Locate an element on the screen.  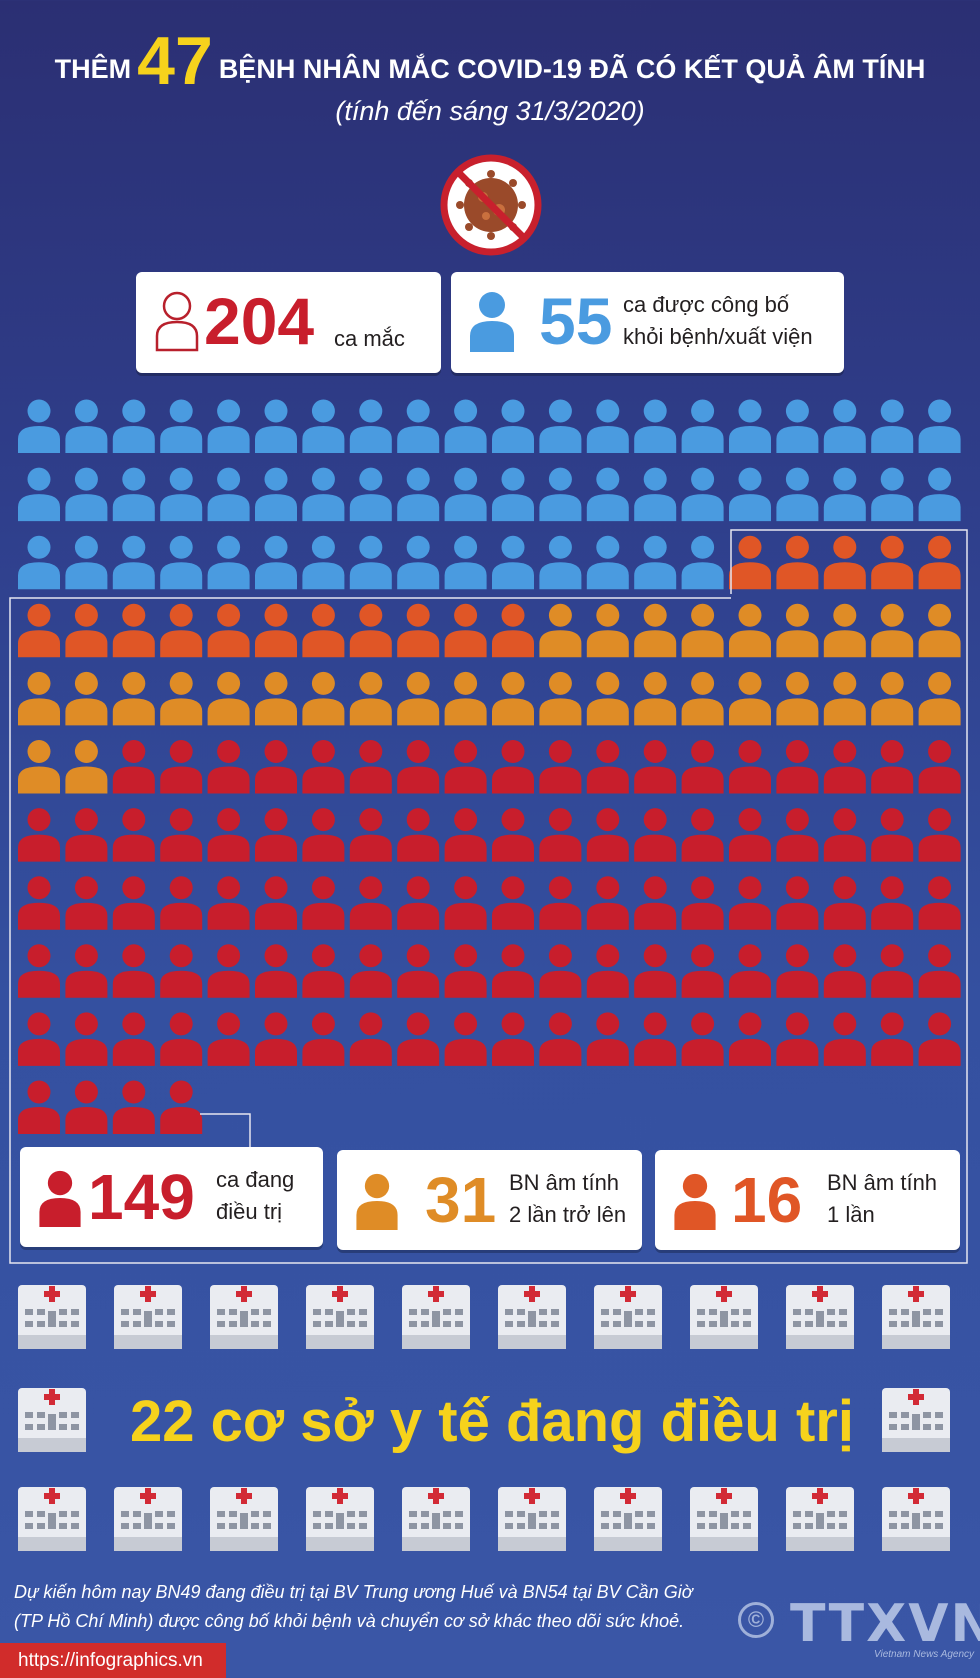
person-icon is located at coordinates (492, 322).